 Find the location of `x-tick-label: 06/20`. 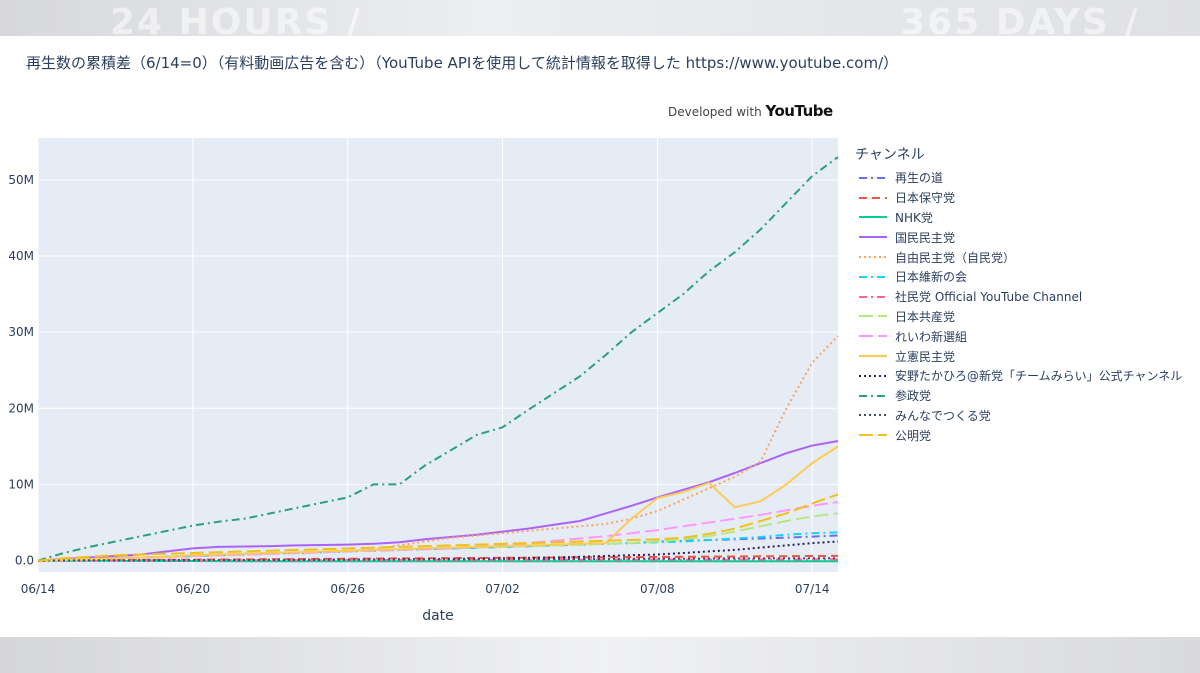

x-tick-label: 06/20 is located at coordinates (193, 589).